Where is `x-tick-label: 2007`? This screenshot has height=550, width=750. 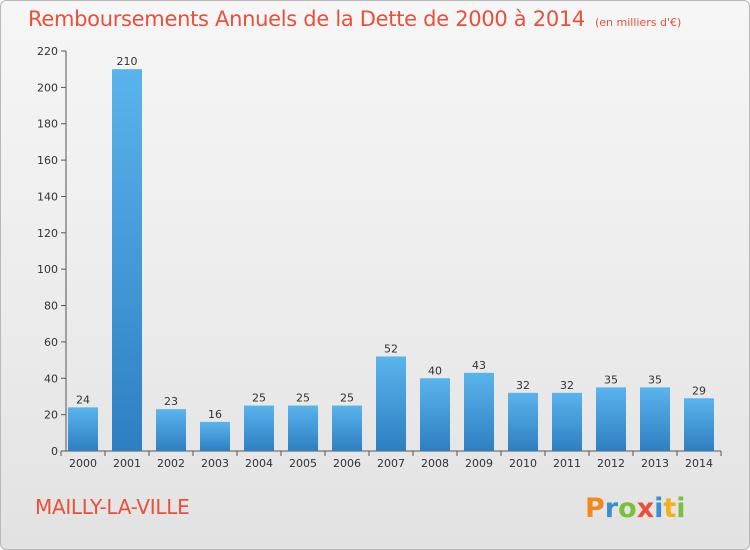
x-tick-label: 2007 is located at coordinates (391, 463).